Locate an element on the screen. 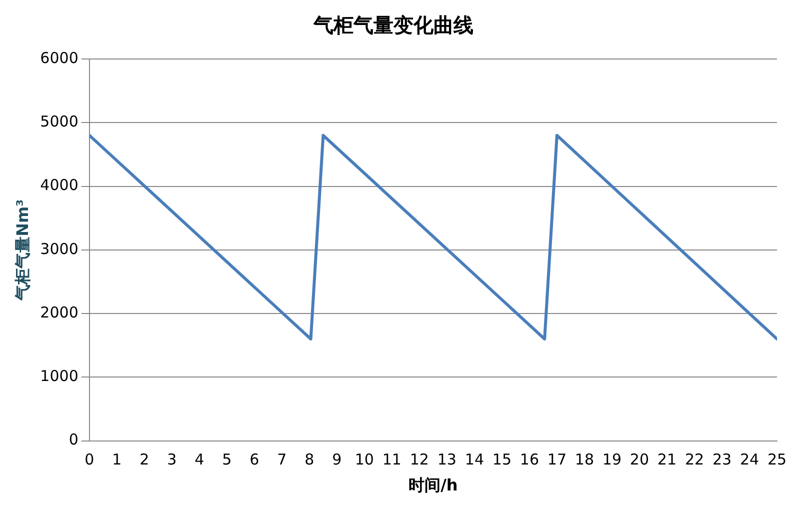 The width and height of the screenshot is (802, 505). x-tick-label: 4 is located at coordinates (199, 459).